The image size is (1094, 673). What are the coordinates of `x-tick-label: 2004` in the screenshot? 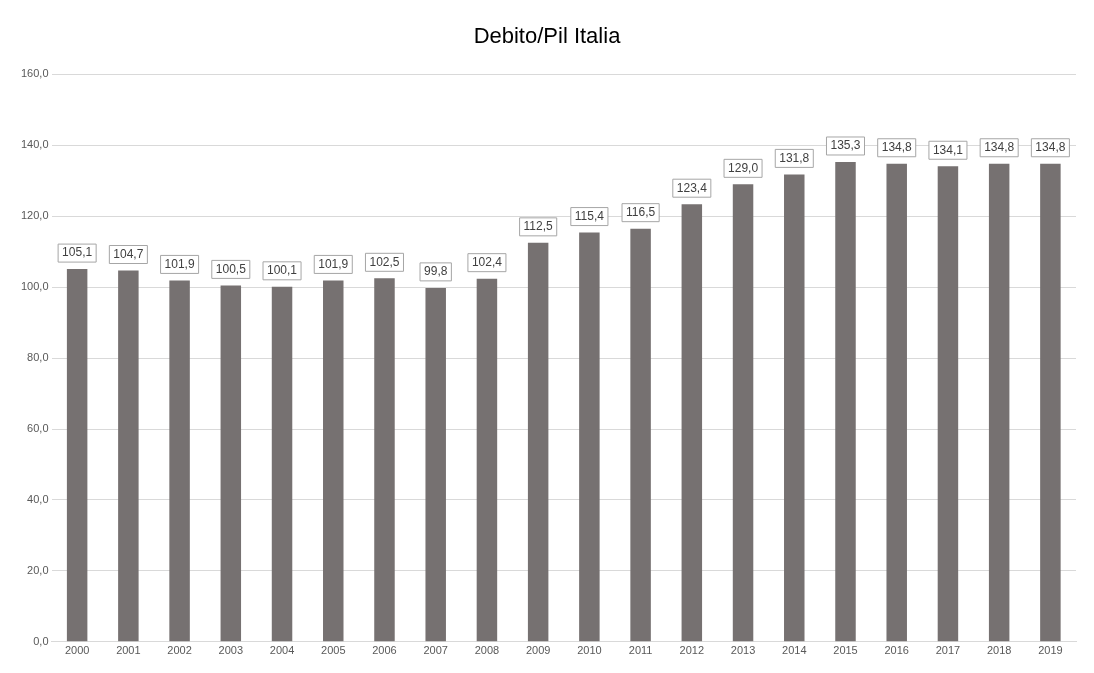 It's located at (282, 650).